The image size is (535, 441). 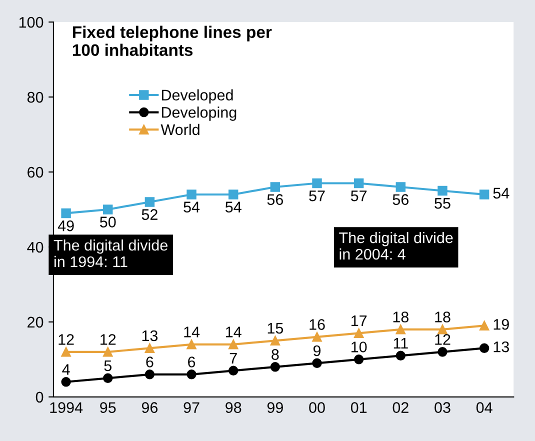 What do you see at coordinates (172, 41) in the screenshot?
I see `text: Fixed telephone lines per 100 inhabitants` at bounding box center [172, 41].